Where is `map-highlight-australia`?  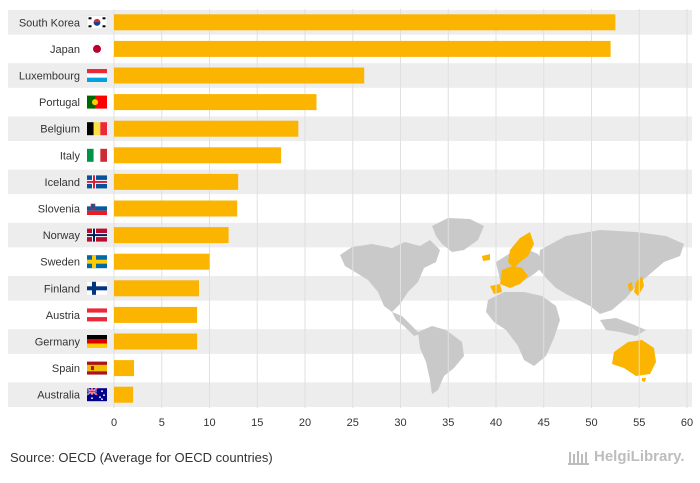
map-highlight-australia is located at coordinates (634, 358).